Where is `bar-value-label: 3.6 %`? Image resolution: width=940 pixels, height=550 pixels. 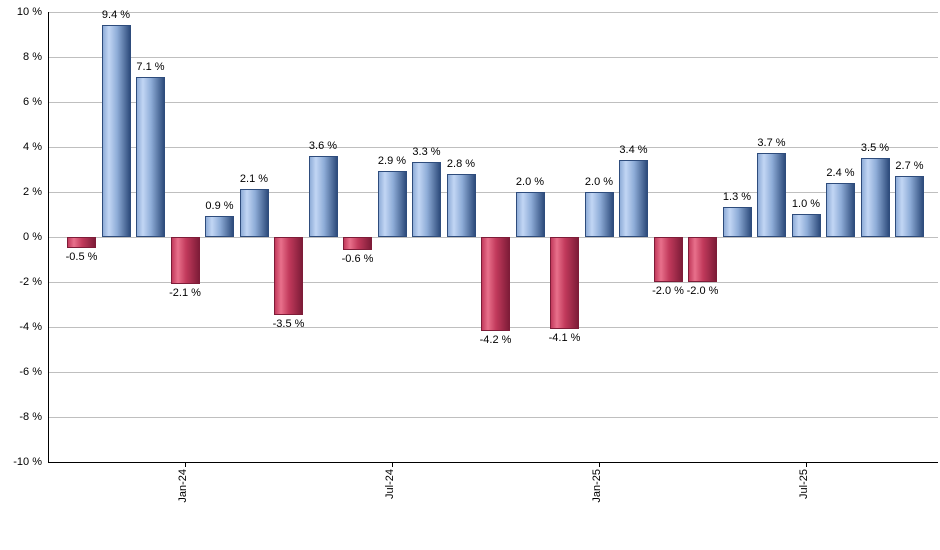
bar-value-label: 3.6 % is located at coordinates (323, 145).